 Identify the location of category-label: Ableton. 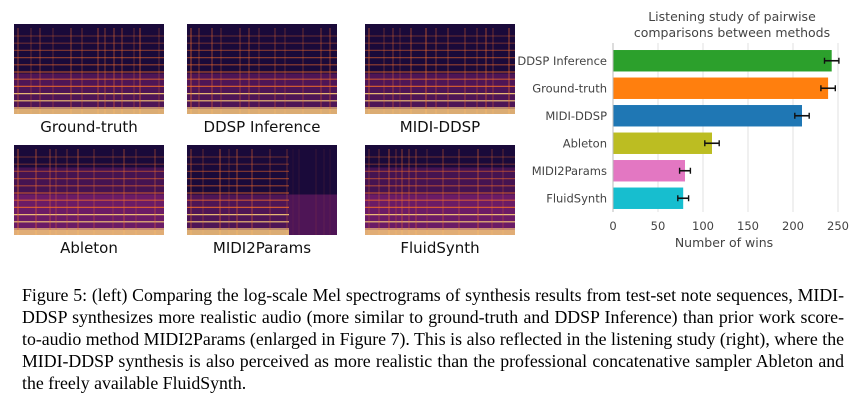
(585, 143).